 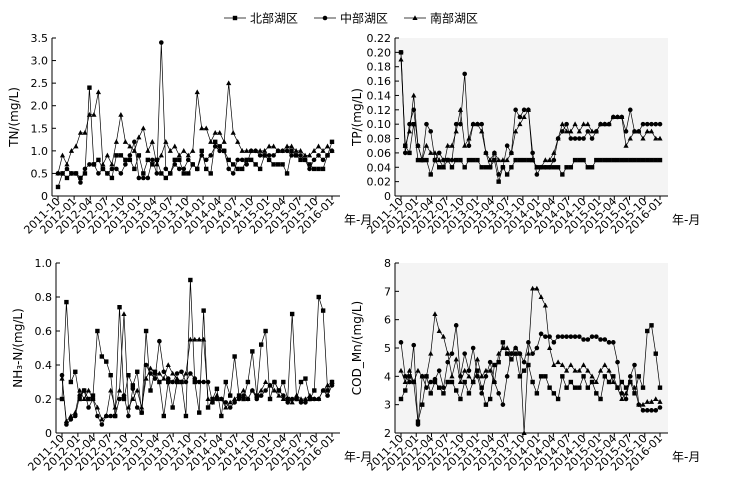 I want to click on y-tick-label: 3, so click(x=387, y=405).